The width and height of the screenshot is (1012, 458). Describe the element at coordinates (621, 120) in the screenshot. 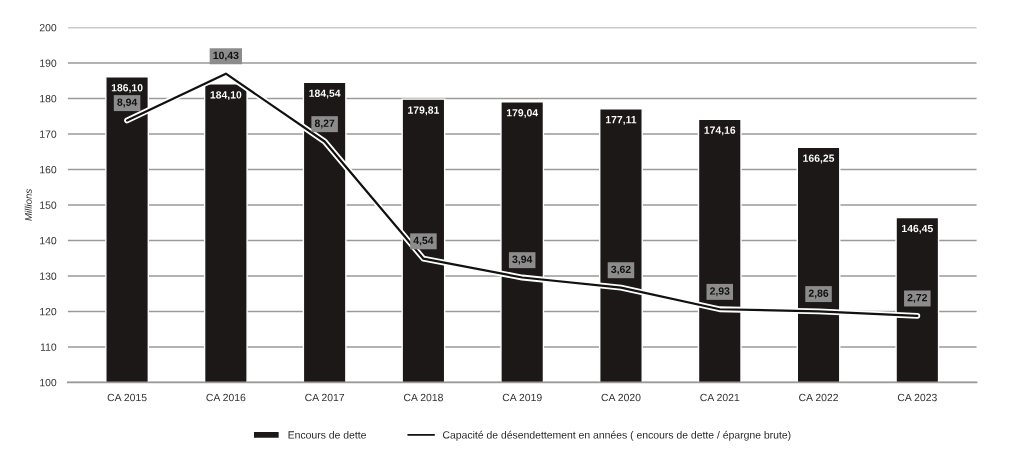

I see `data-label: 177,11` at that location.